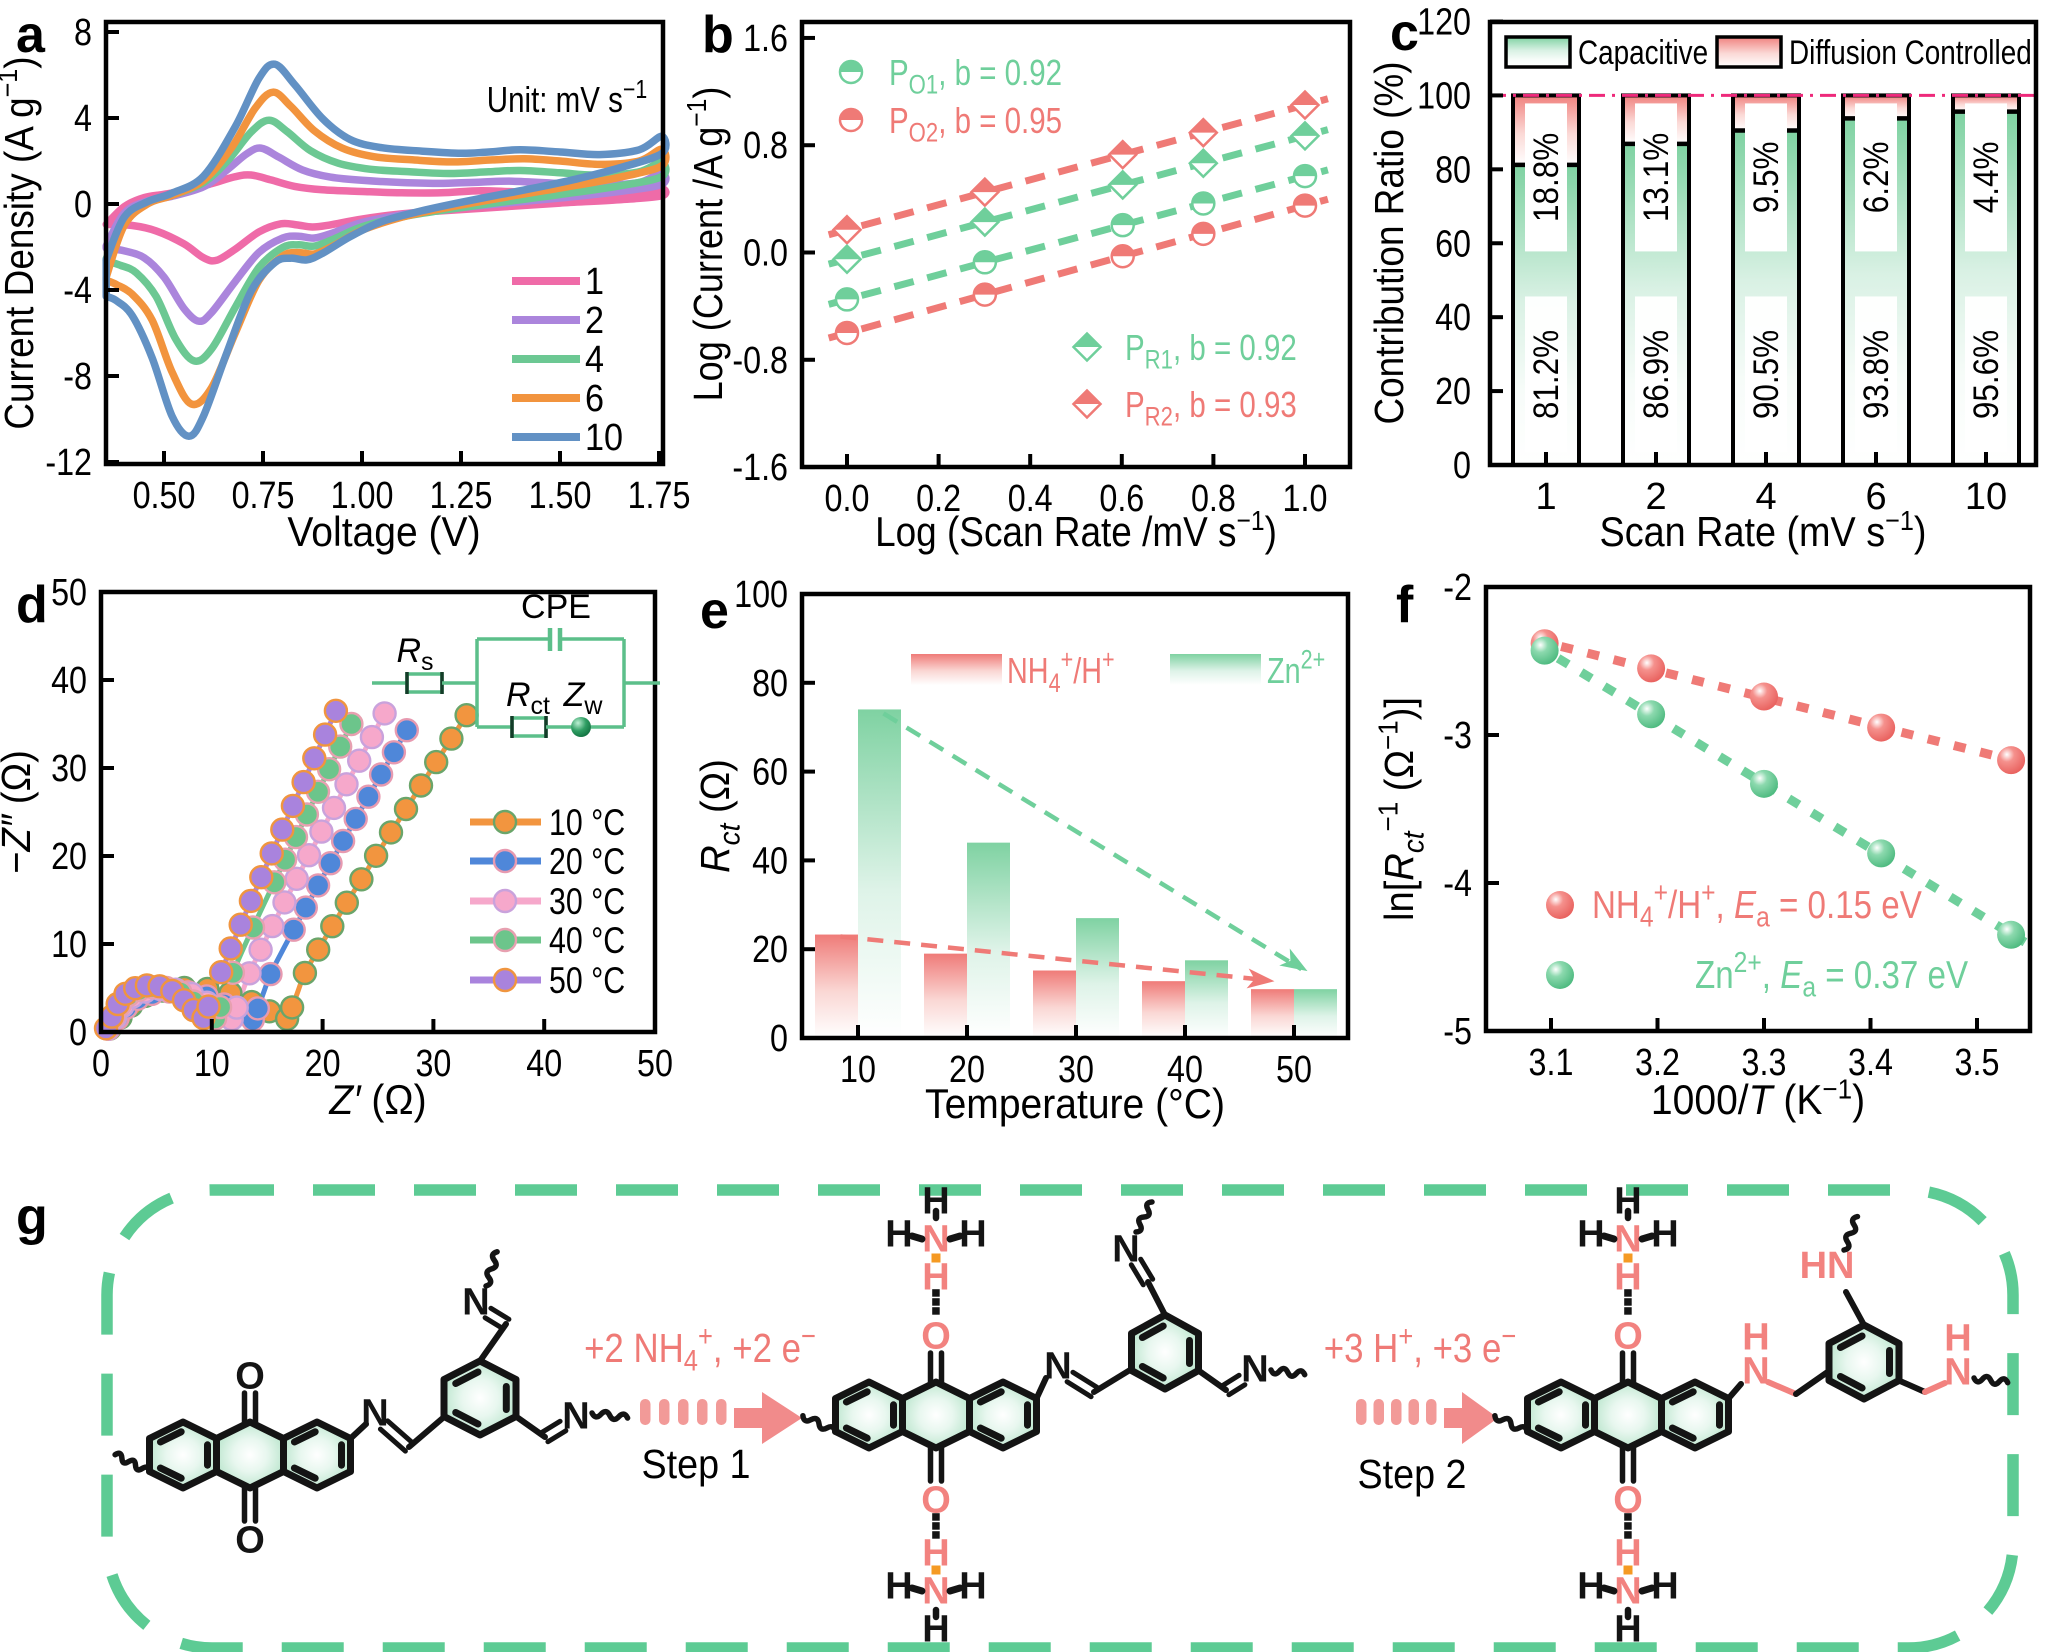 This screenshot has height=1652, width=2048. Describe the element at coordinates (760, 360) in the screenshot. I see `svg-text: -0.8` at that location.